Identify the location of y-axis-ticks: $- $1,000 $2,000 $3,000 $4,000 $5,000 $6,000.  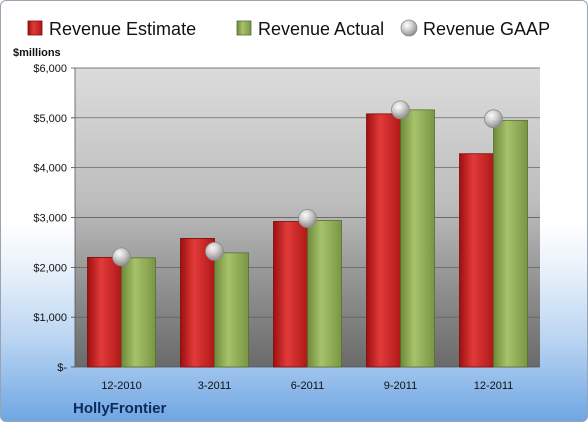
(54, 218).